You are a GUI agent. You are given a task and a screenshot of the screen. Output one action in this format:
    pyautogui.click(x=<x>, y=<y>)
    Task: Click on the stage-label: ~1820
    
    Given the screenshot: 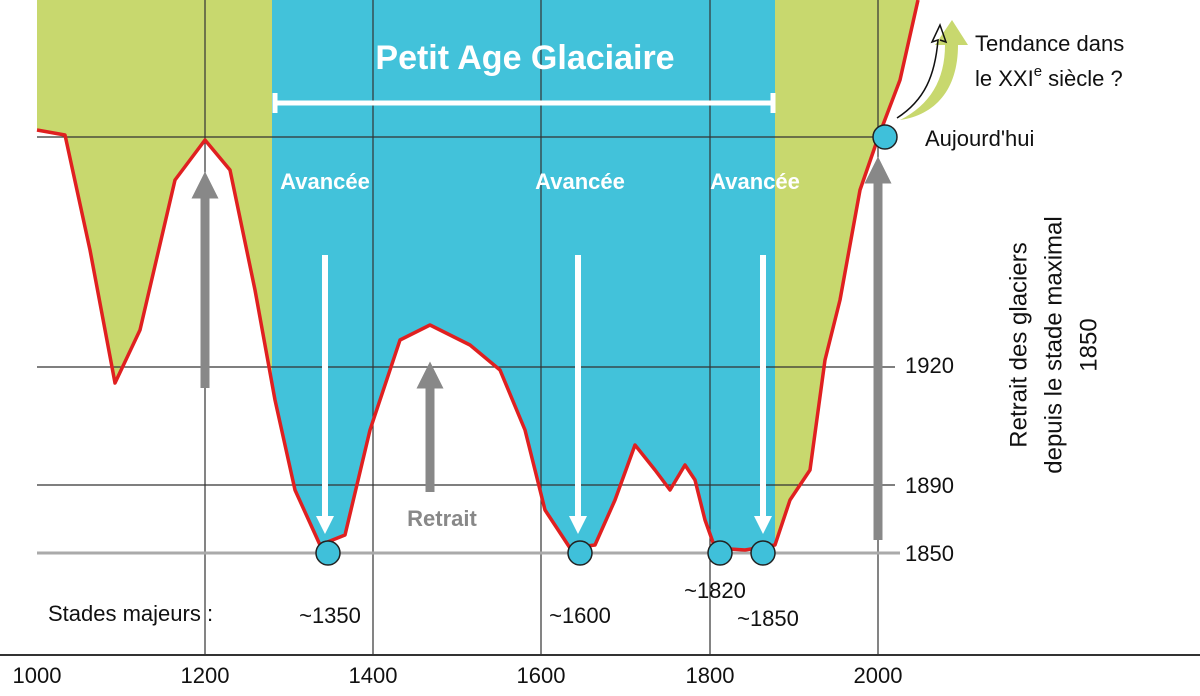 What is the action you would take?
    pyautogui.click(x=715, y=590)
    